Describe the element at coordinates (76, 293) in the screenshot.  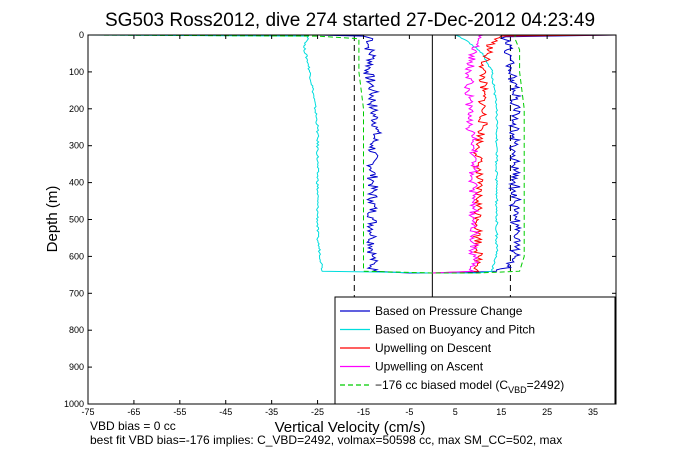
I see `y-tick-label: 700` at that location.